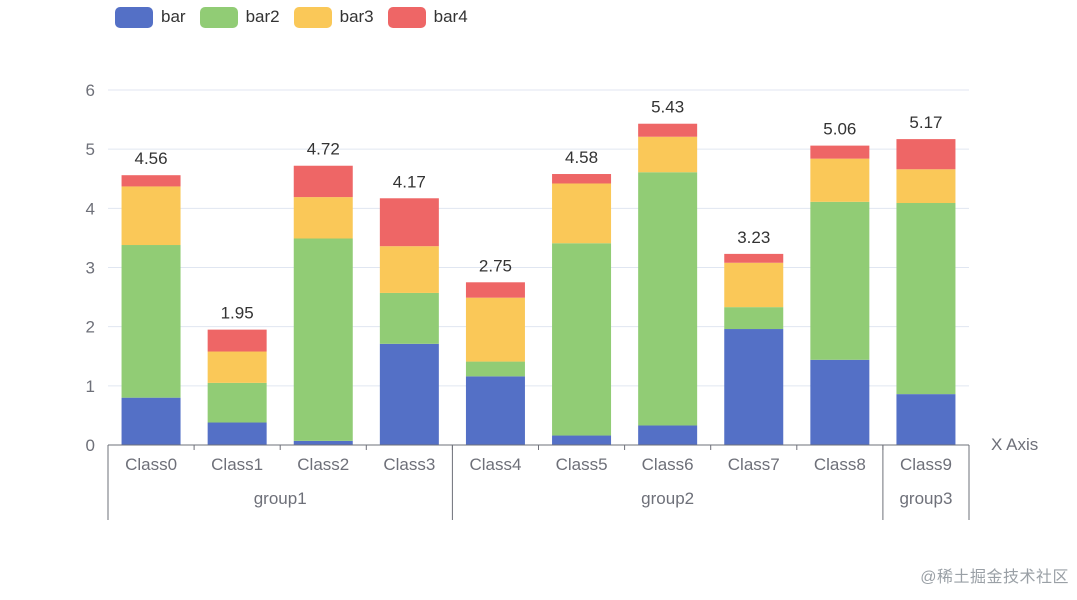 This screenshot has width=1077, height=600. I want to click on bar-total-label: 5.17, so click(925, 122).